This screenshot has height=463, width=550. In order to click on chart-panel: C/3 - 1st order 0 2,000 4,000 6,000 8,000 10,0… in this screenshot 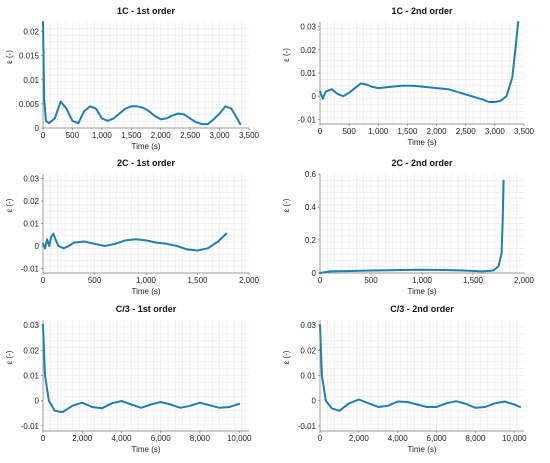, I will do `click(128, 379)`.